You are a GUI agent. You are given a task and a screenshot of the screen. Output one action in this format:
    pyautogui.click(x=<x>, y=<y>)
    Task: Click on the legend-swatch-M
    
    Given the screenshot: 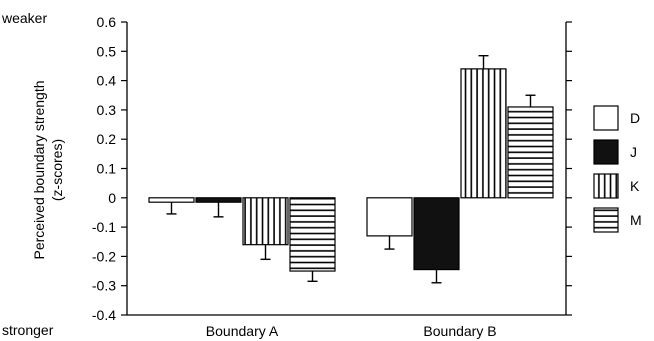 What is the action you would take?
    pyautogui.click(x=606, y=220)
    